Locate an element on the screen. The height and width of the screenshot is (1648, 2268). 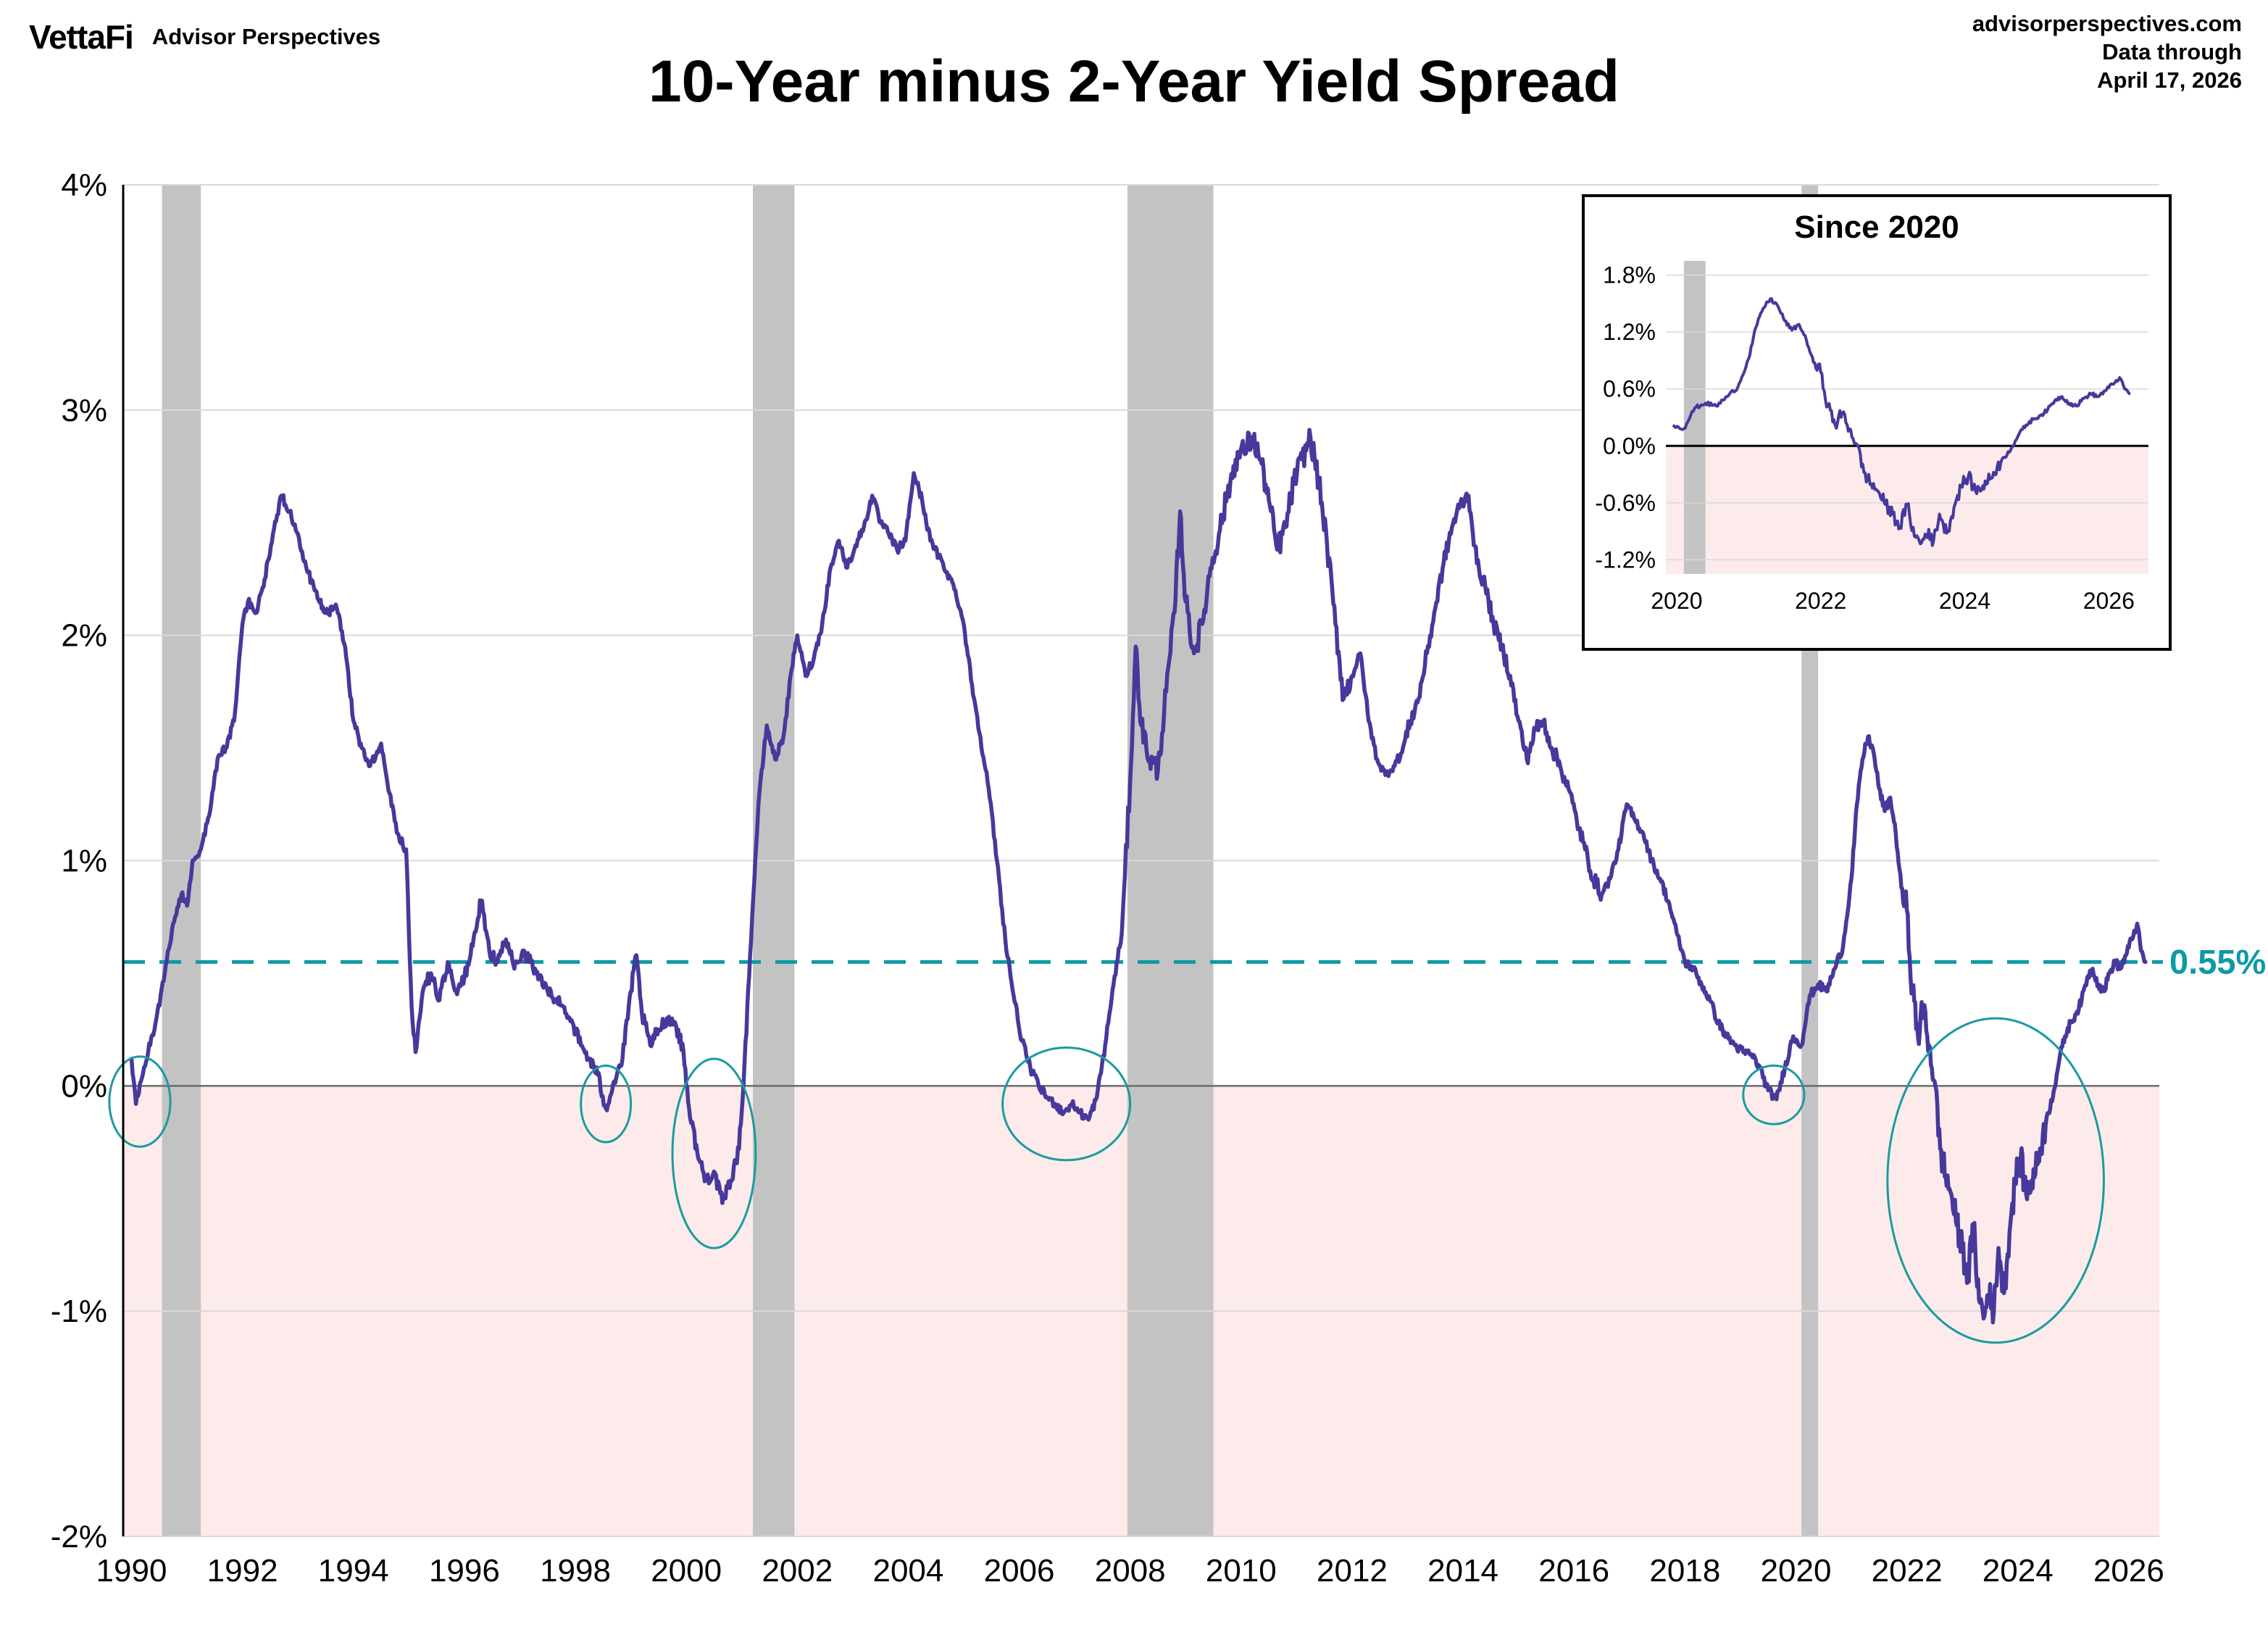
x-axis-label: 2002 is located at coordinates (797, 1571).